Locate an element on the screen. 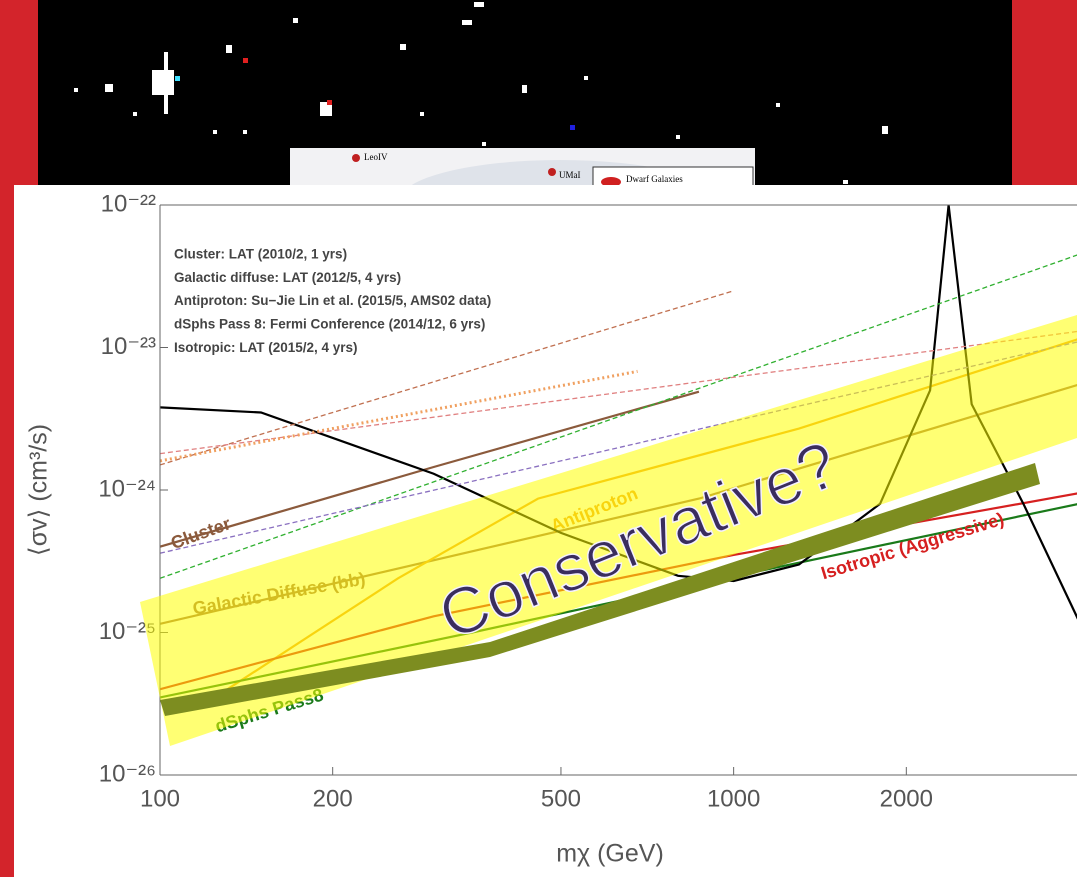 The height and width of the screenshot is (877, 1077). inset-label: Dwarf Galaxies is located at coordinates (654, 179).